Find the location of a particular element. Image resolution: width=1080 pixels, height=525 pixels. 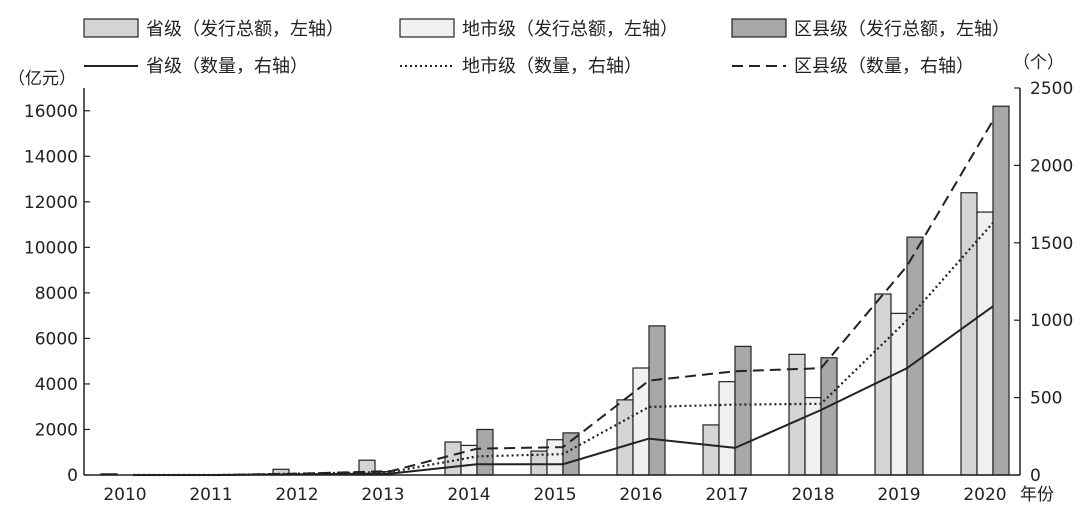

y-right-tick-label: 500 is located at coordinates (1046, 399).